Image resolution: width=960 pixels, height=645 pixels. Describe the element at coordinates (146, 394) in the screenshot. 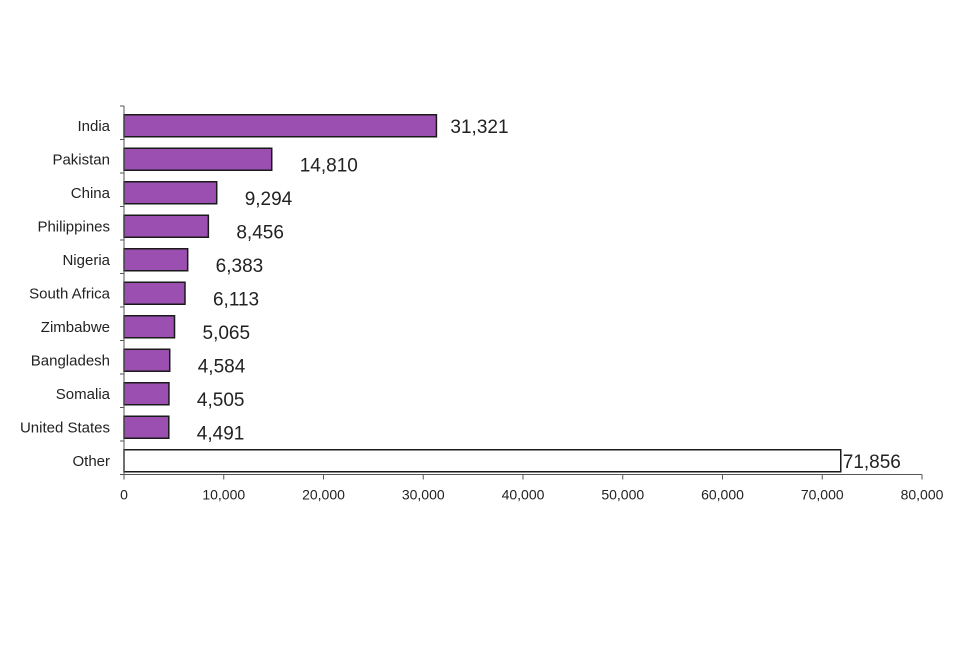

I see `bar-somalia` at that location.